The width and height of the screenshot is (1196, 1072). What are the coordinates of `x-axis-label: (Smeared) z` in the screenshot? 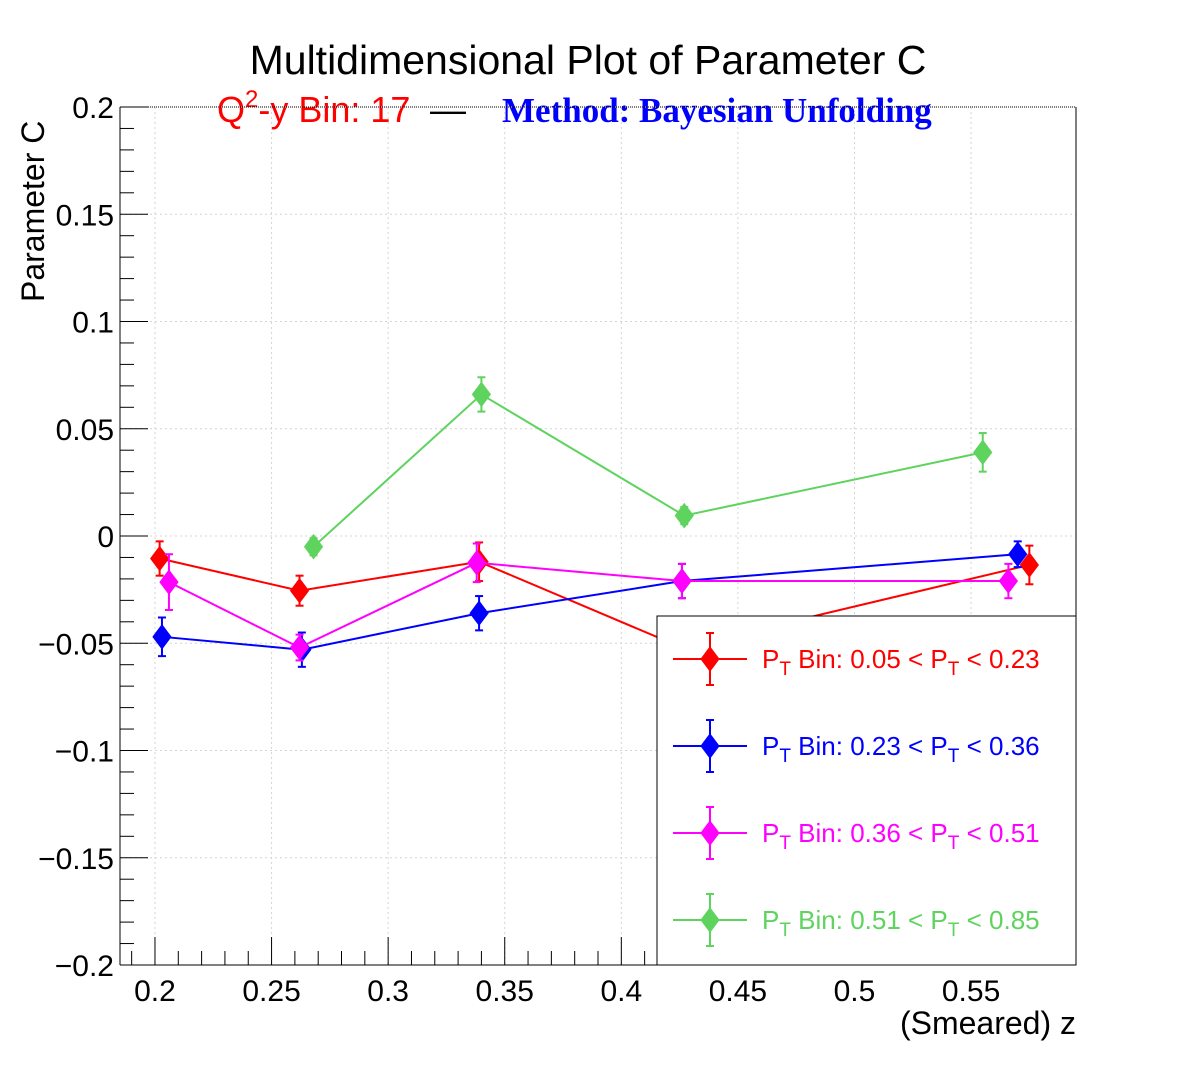 It's located at (988, 1023).